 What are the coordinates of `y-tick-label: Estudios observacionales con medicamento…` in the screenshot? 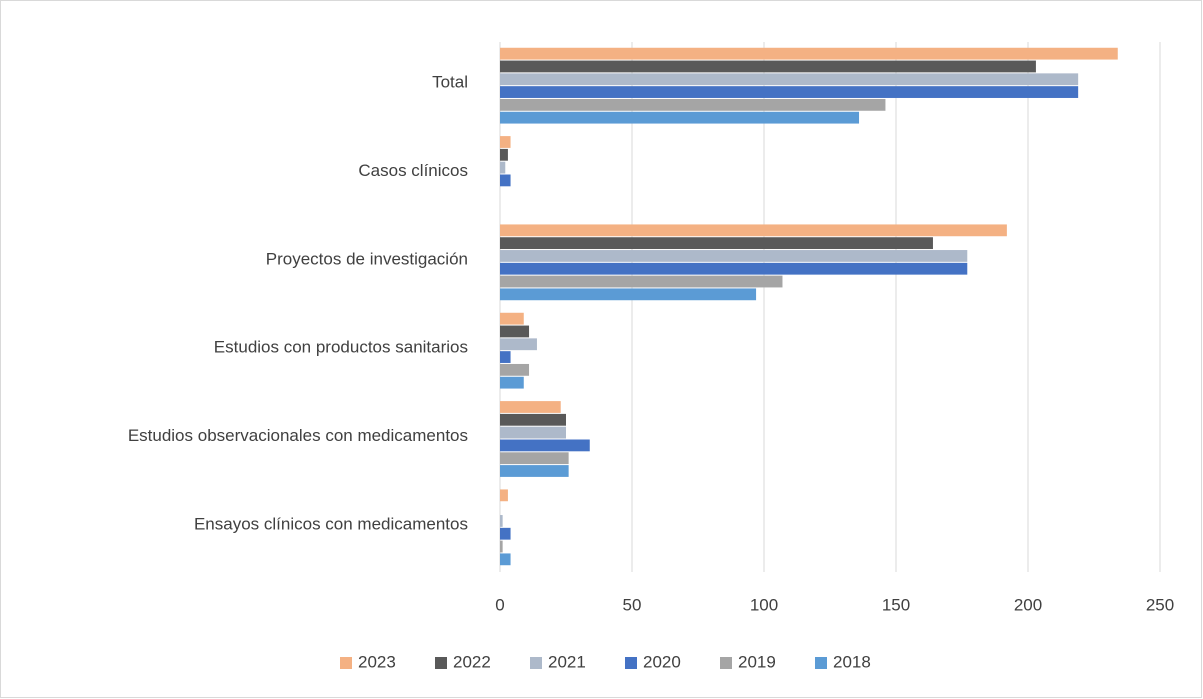 It's located at (298, 435).